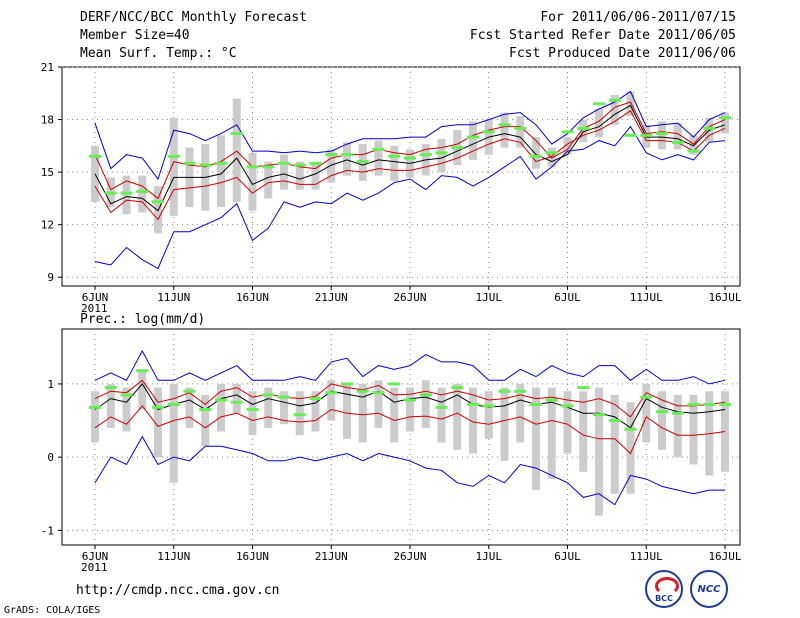  Describe the element at coordinates (409, 470) in the screenshot. I see `min-line` at that location.